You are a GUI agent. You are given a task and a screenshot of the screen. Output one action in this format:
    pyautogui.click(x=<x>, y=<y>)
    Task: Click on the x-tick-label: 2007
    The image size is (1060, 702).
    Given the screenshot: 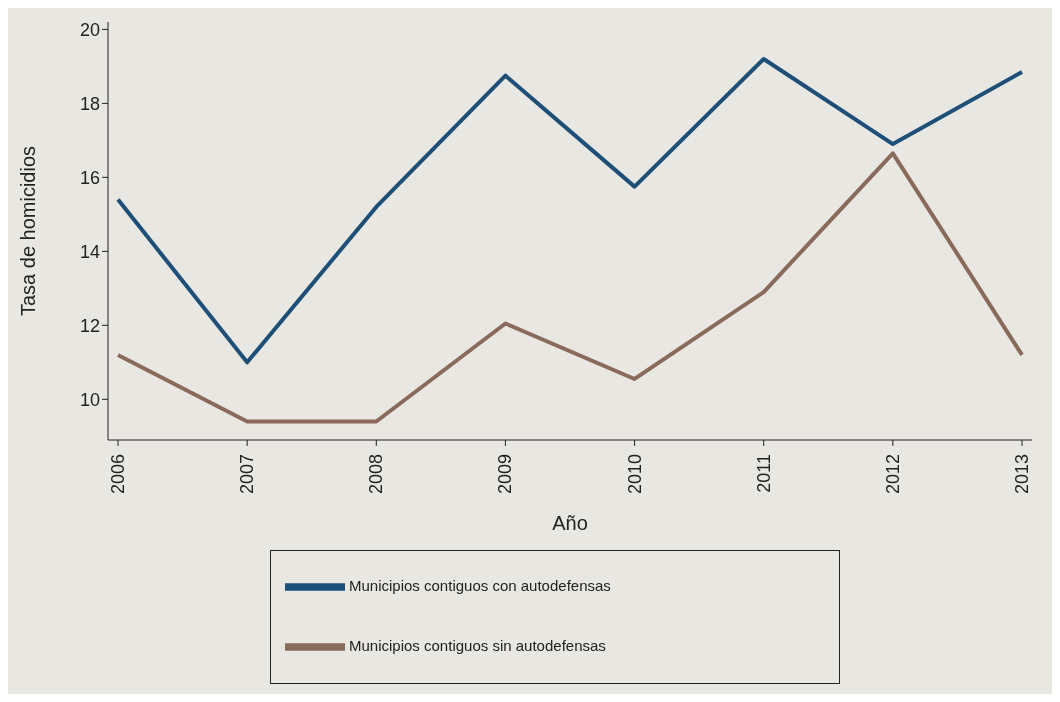 What is the action you would take?
    pyautogui.click(x=247, y=474)
    